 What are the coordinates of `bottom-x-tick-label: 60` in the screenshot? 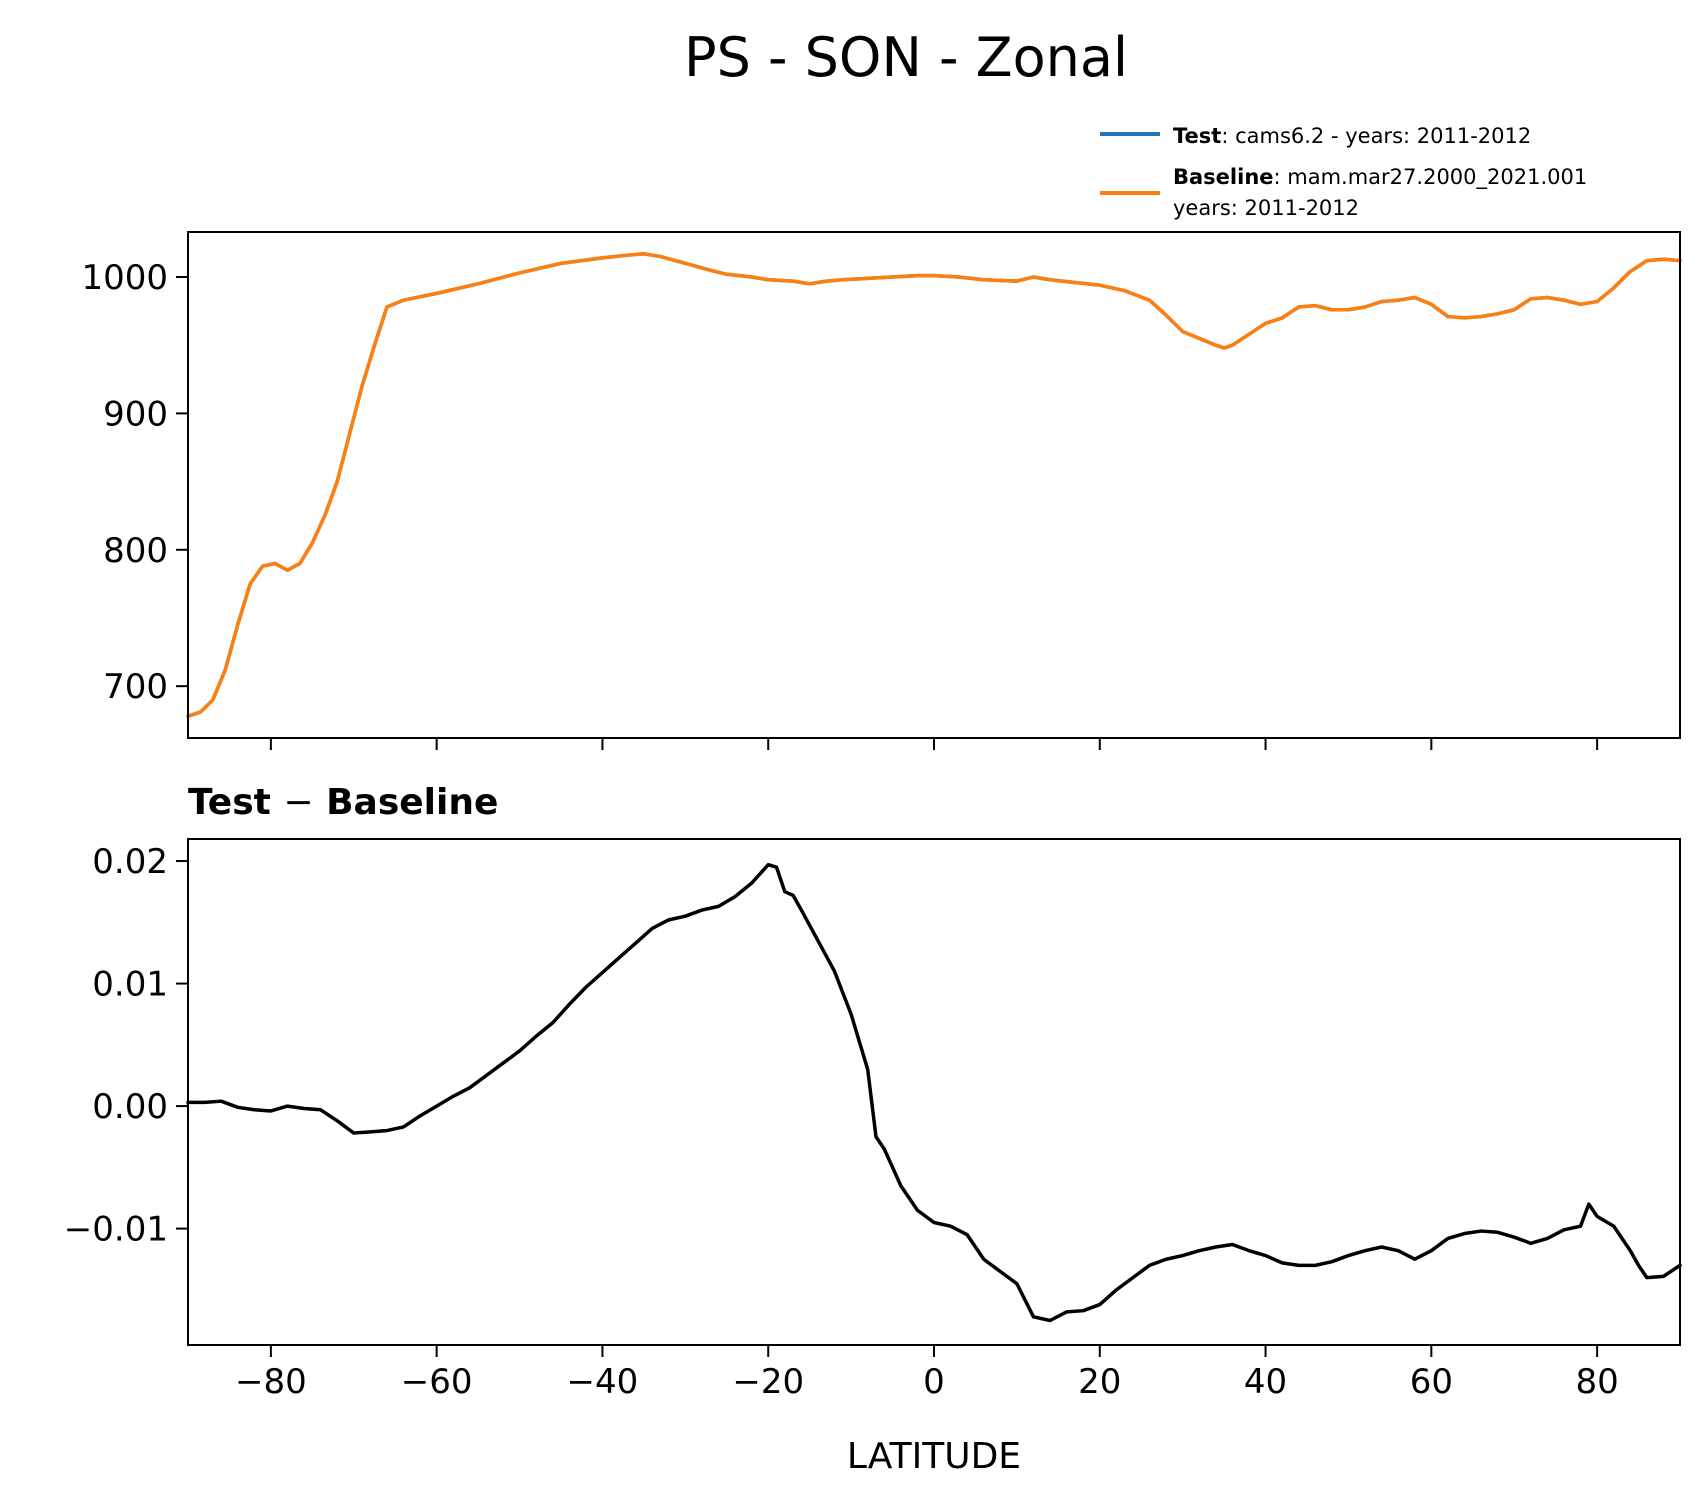 It's located at (1431, 1382).